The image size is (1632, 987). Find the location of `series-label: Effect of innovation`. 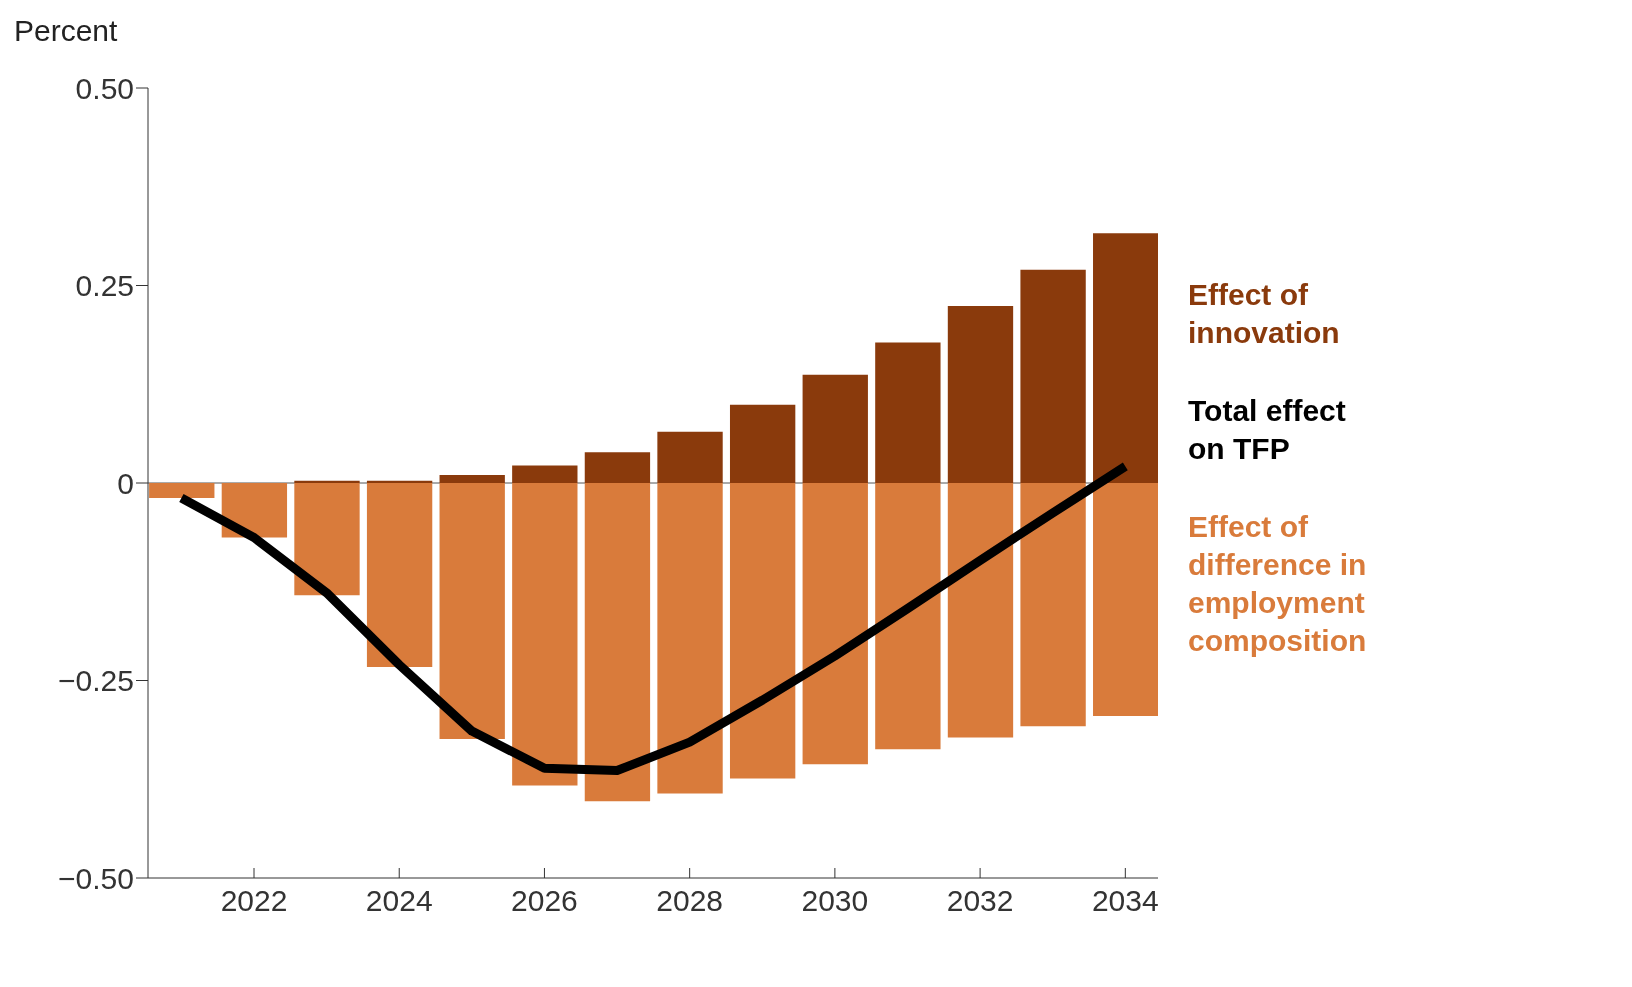

series-label: Effect of innovation is located at coordinates (1264, 314).